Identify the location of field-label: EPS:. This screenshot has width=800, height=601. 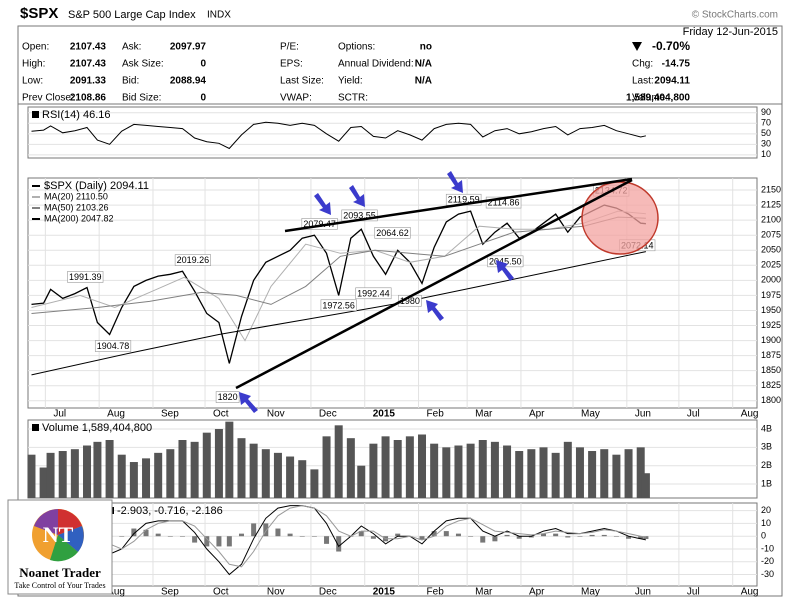
(291, 64).